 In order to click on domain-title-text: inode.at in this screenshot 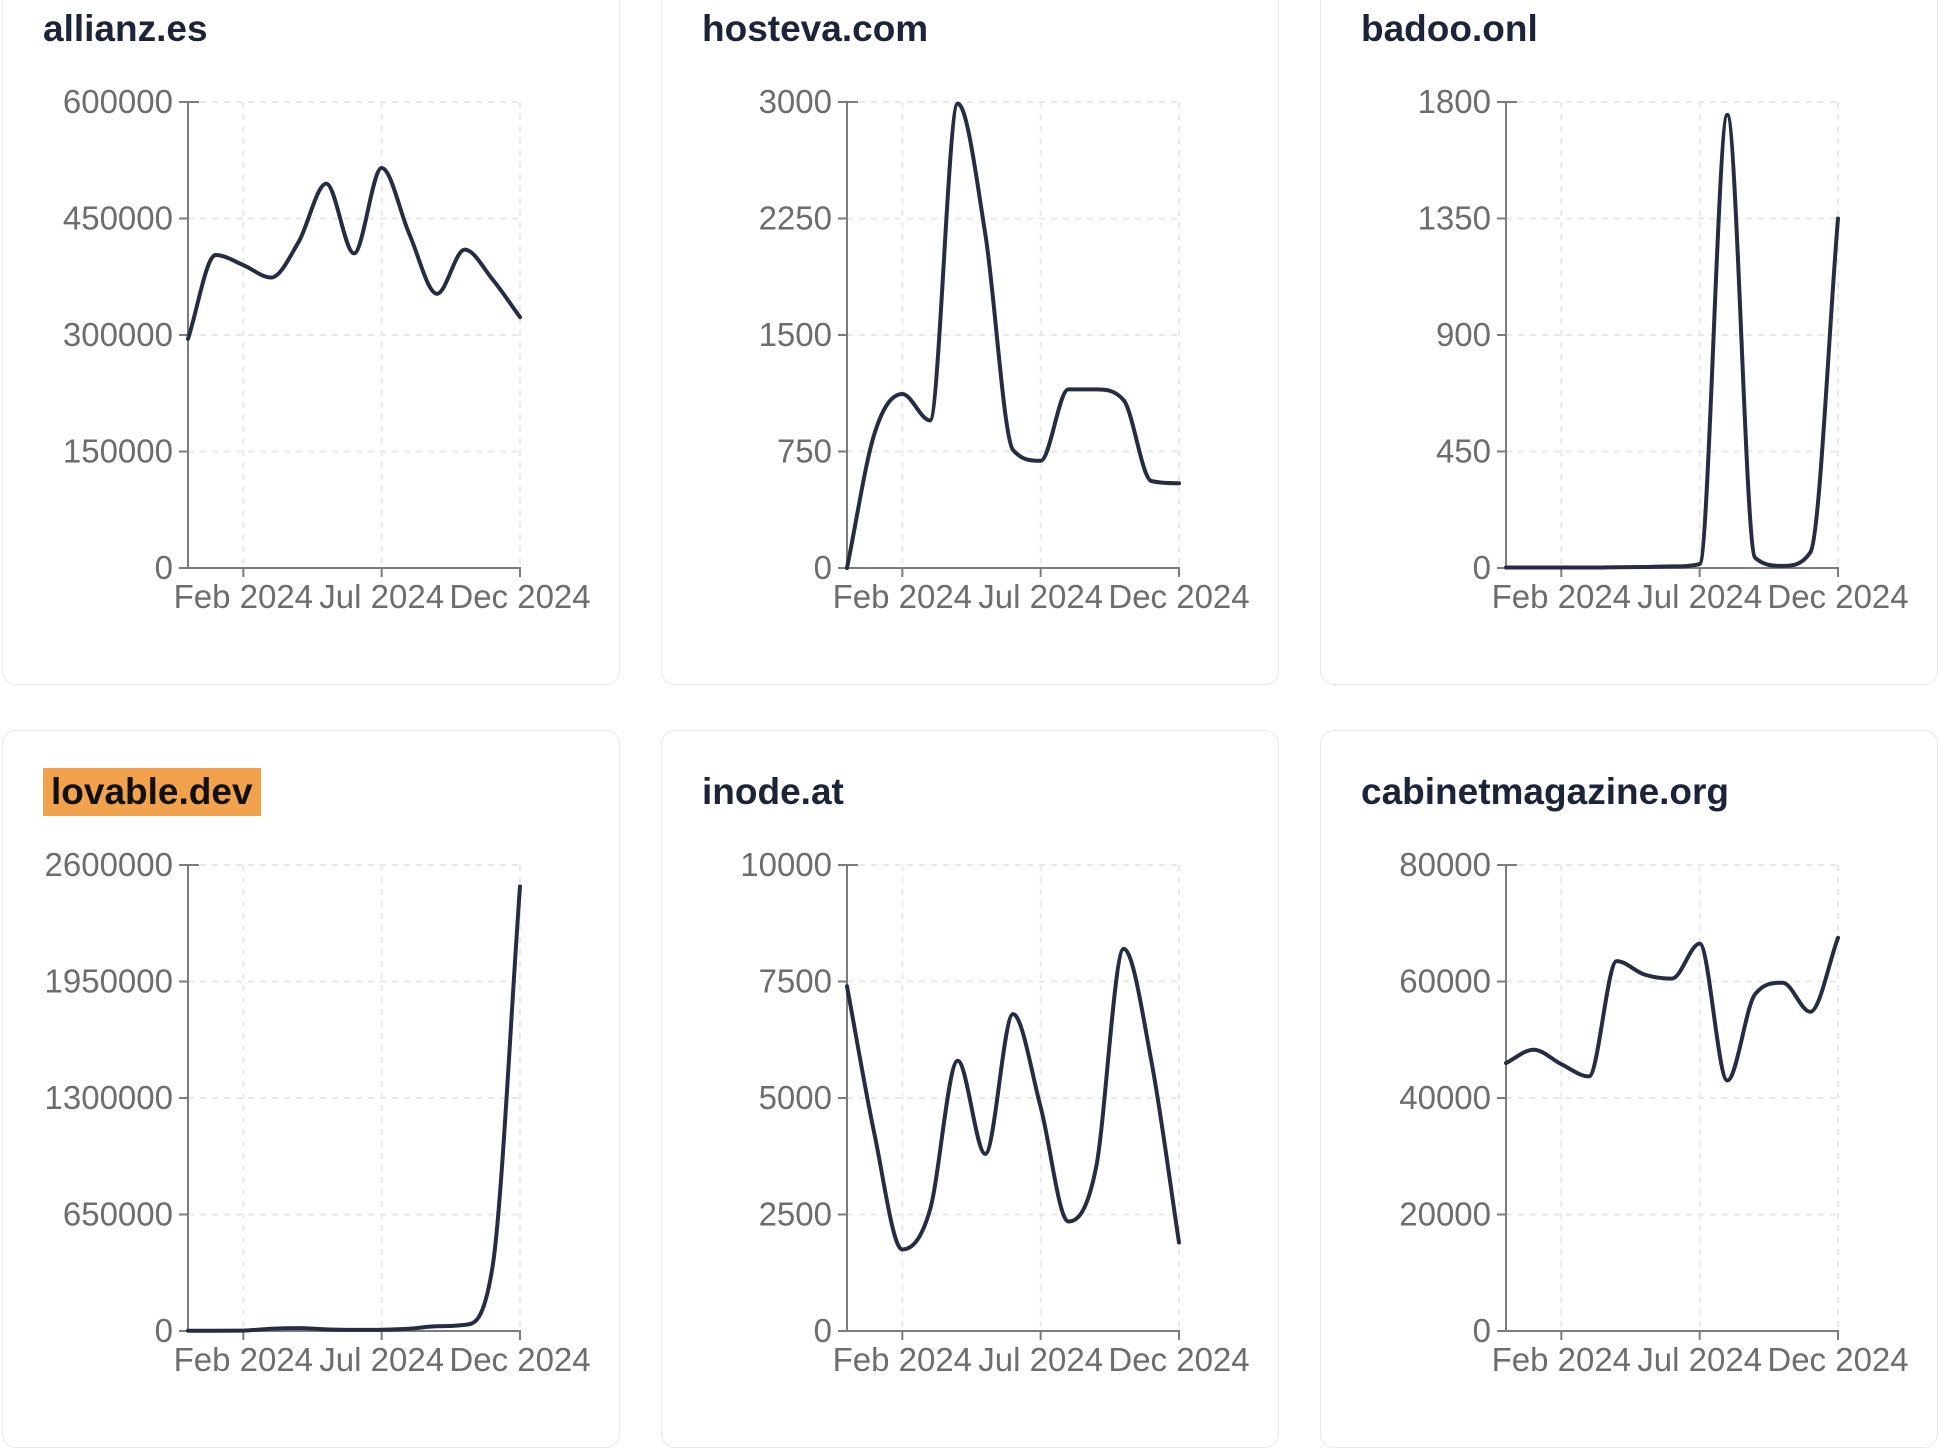, I will do `click(773, 791)`.